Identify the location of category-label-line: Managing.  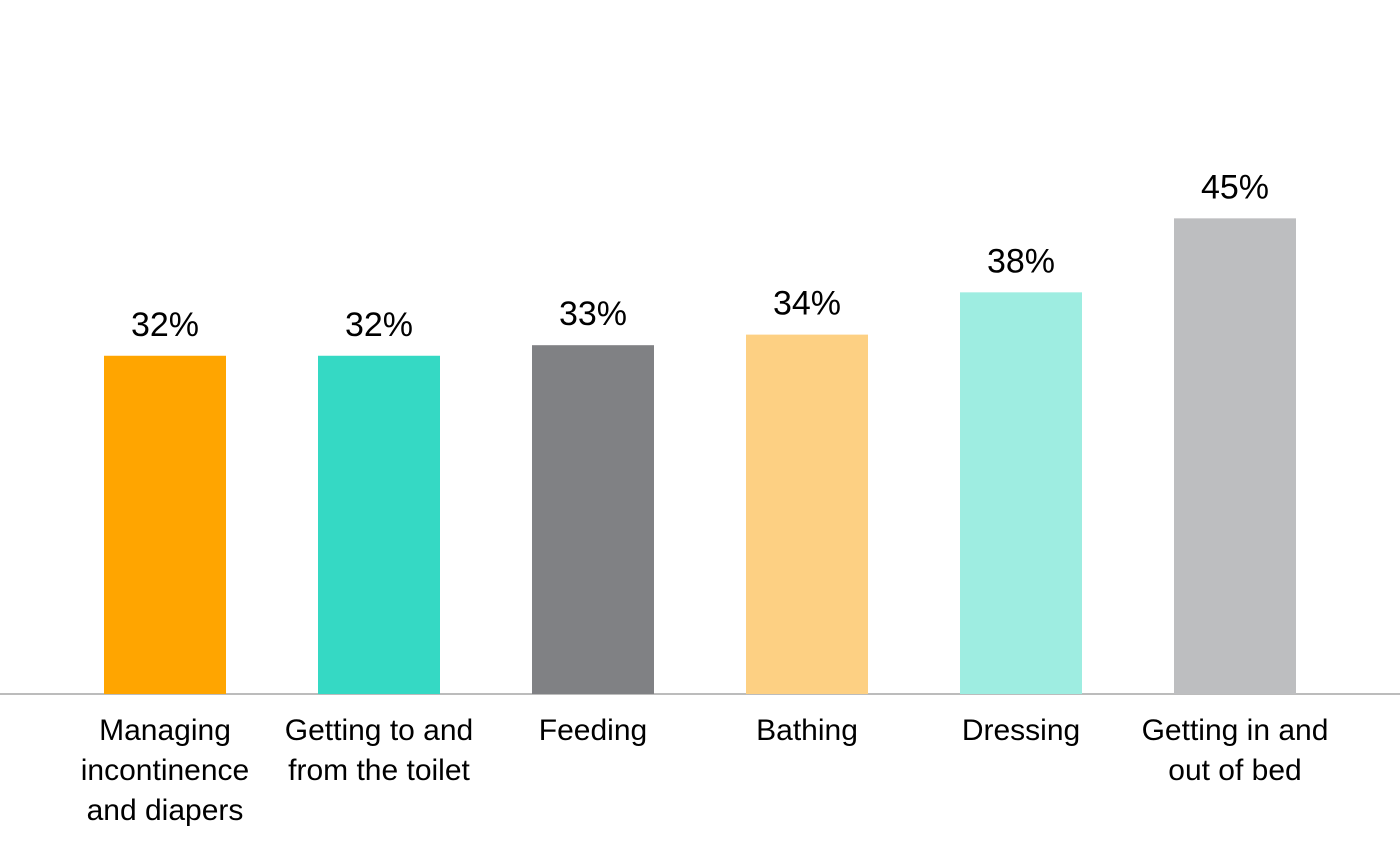
(165, 730).